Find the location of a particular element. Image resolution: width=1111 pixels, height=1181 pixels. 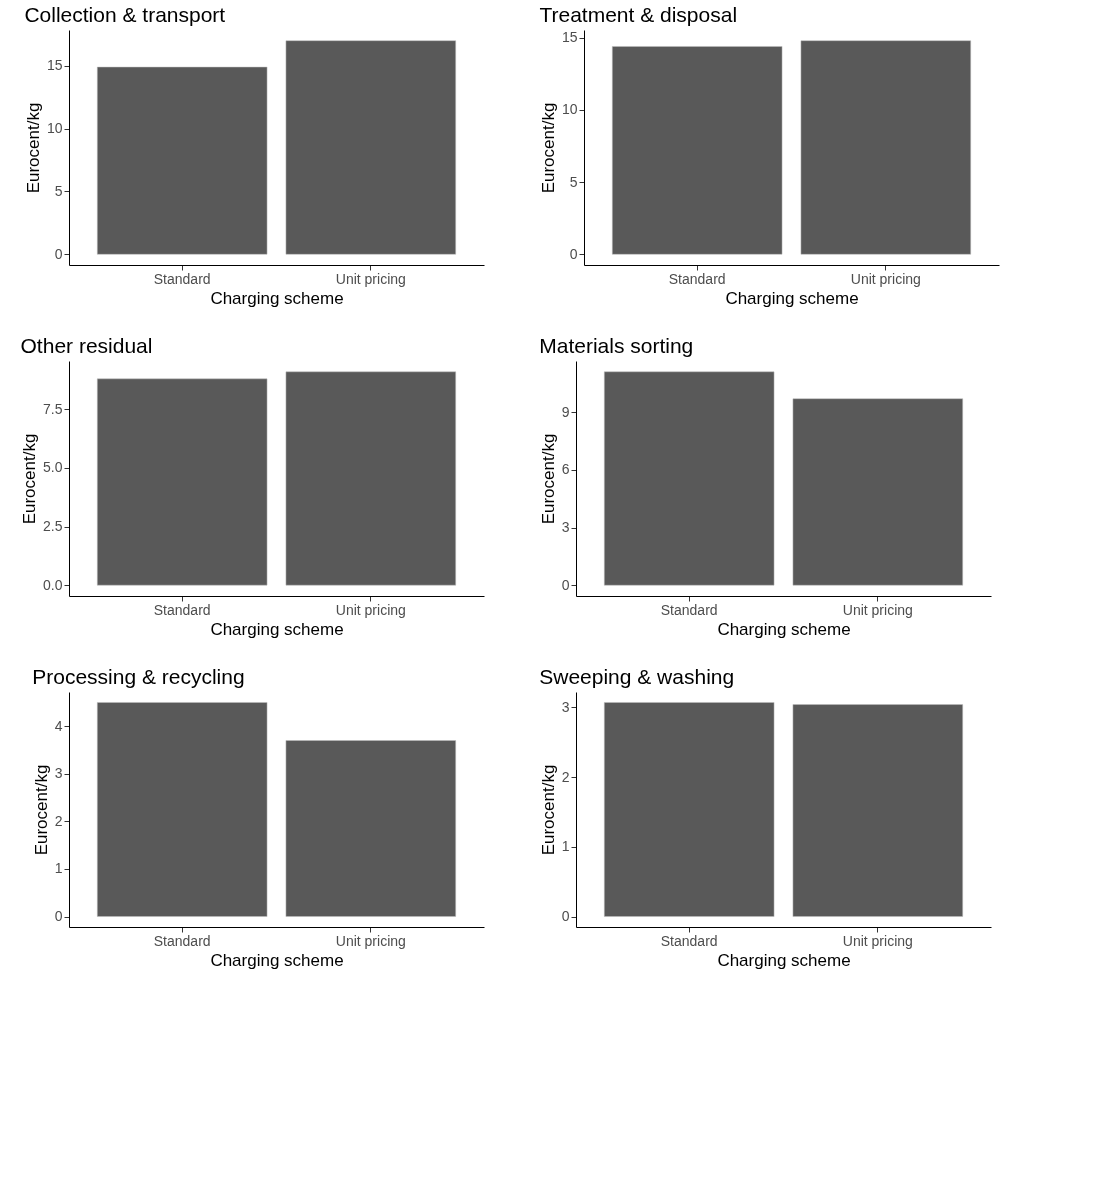

chart-title: Processing & recycling is located at coordinates (138, 676).